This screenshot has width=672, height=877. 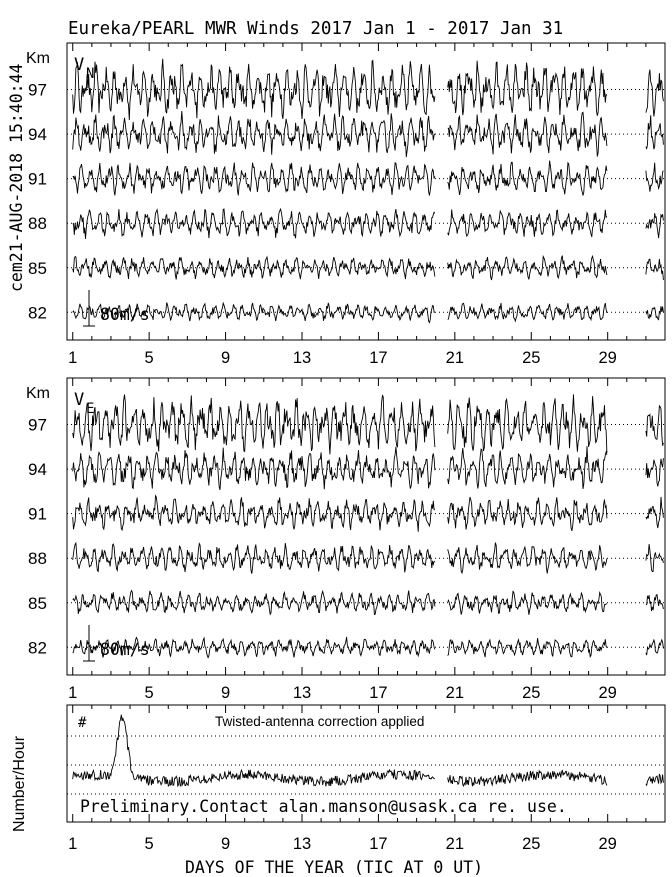 I want to click on x-tick-labels-panel1: 1 5 9 13 17 21 25 29, so click(x=342, y=358).